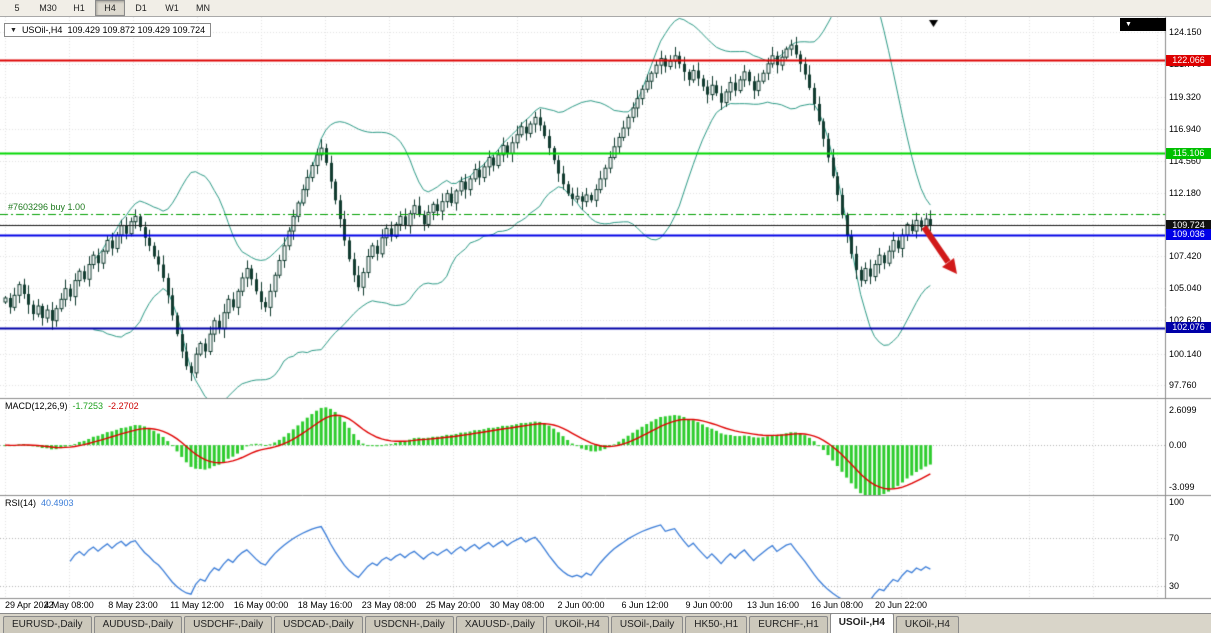  Describe the element at coordinates (1188, 328) in the screenshot. I see `price-badge: 102.076` at that location.